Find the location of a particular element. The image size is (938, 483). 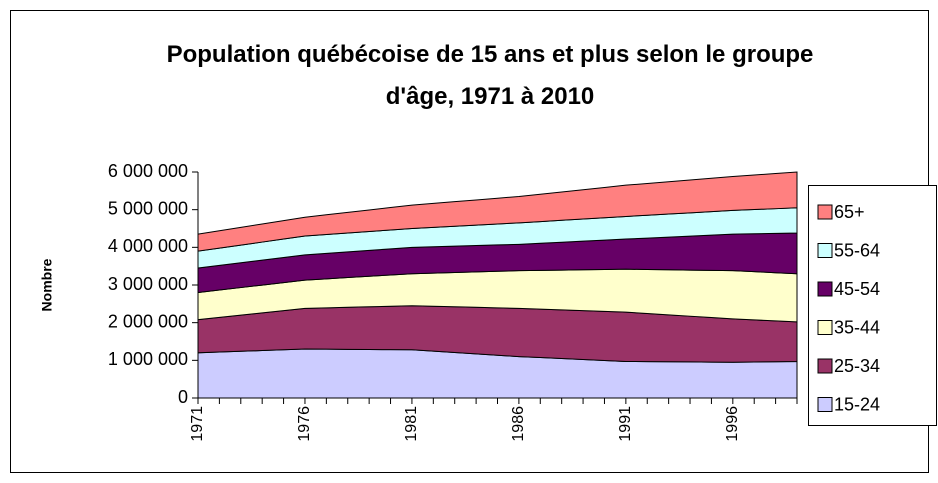

y-tick-label: 4 000 000 is located at coordinates (148, 246).